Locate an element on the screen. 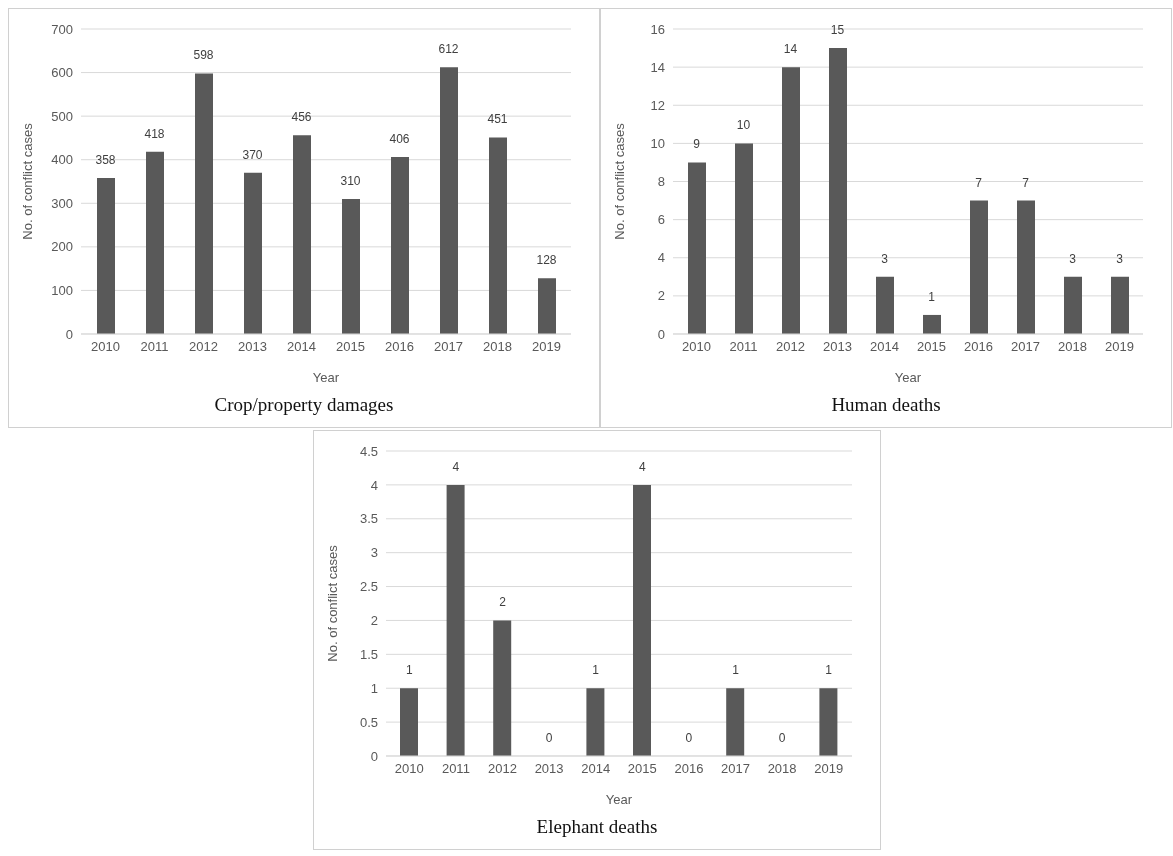 The image size is (1173, 856). y-tick-label: 300 is located at coordinates (62, 203).